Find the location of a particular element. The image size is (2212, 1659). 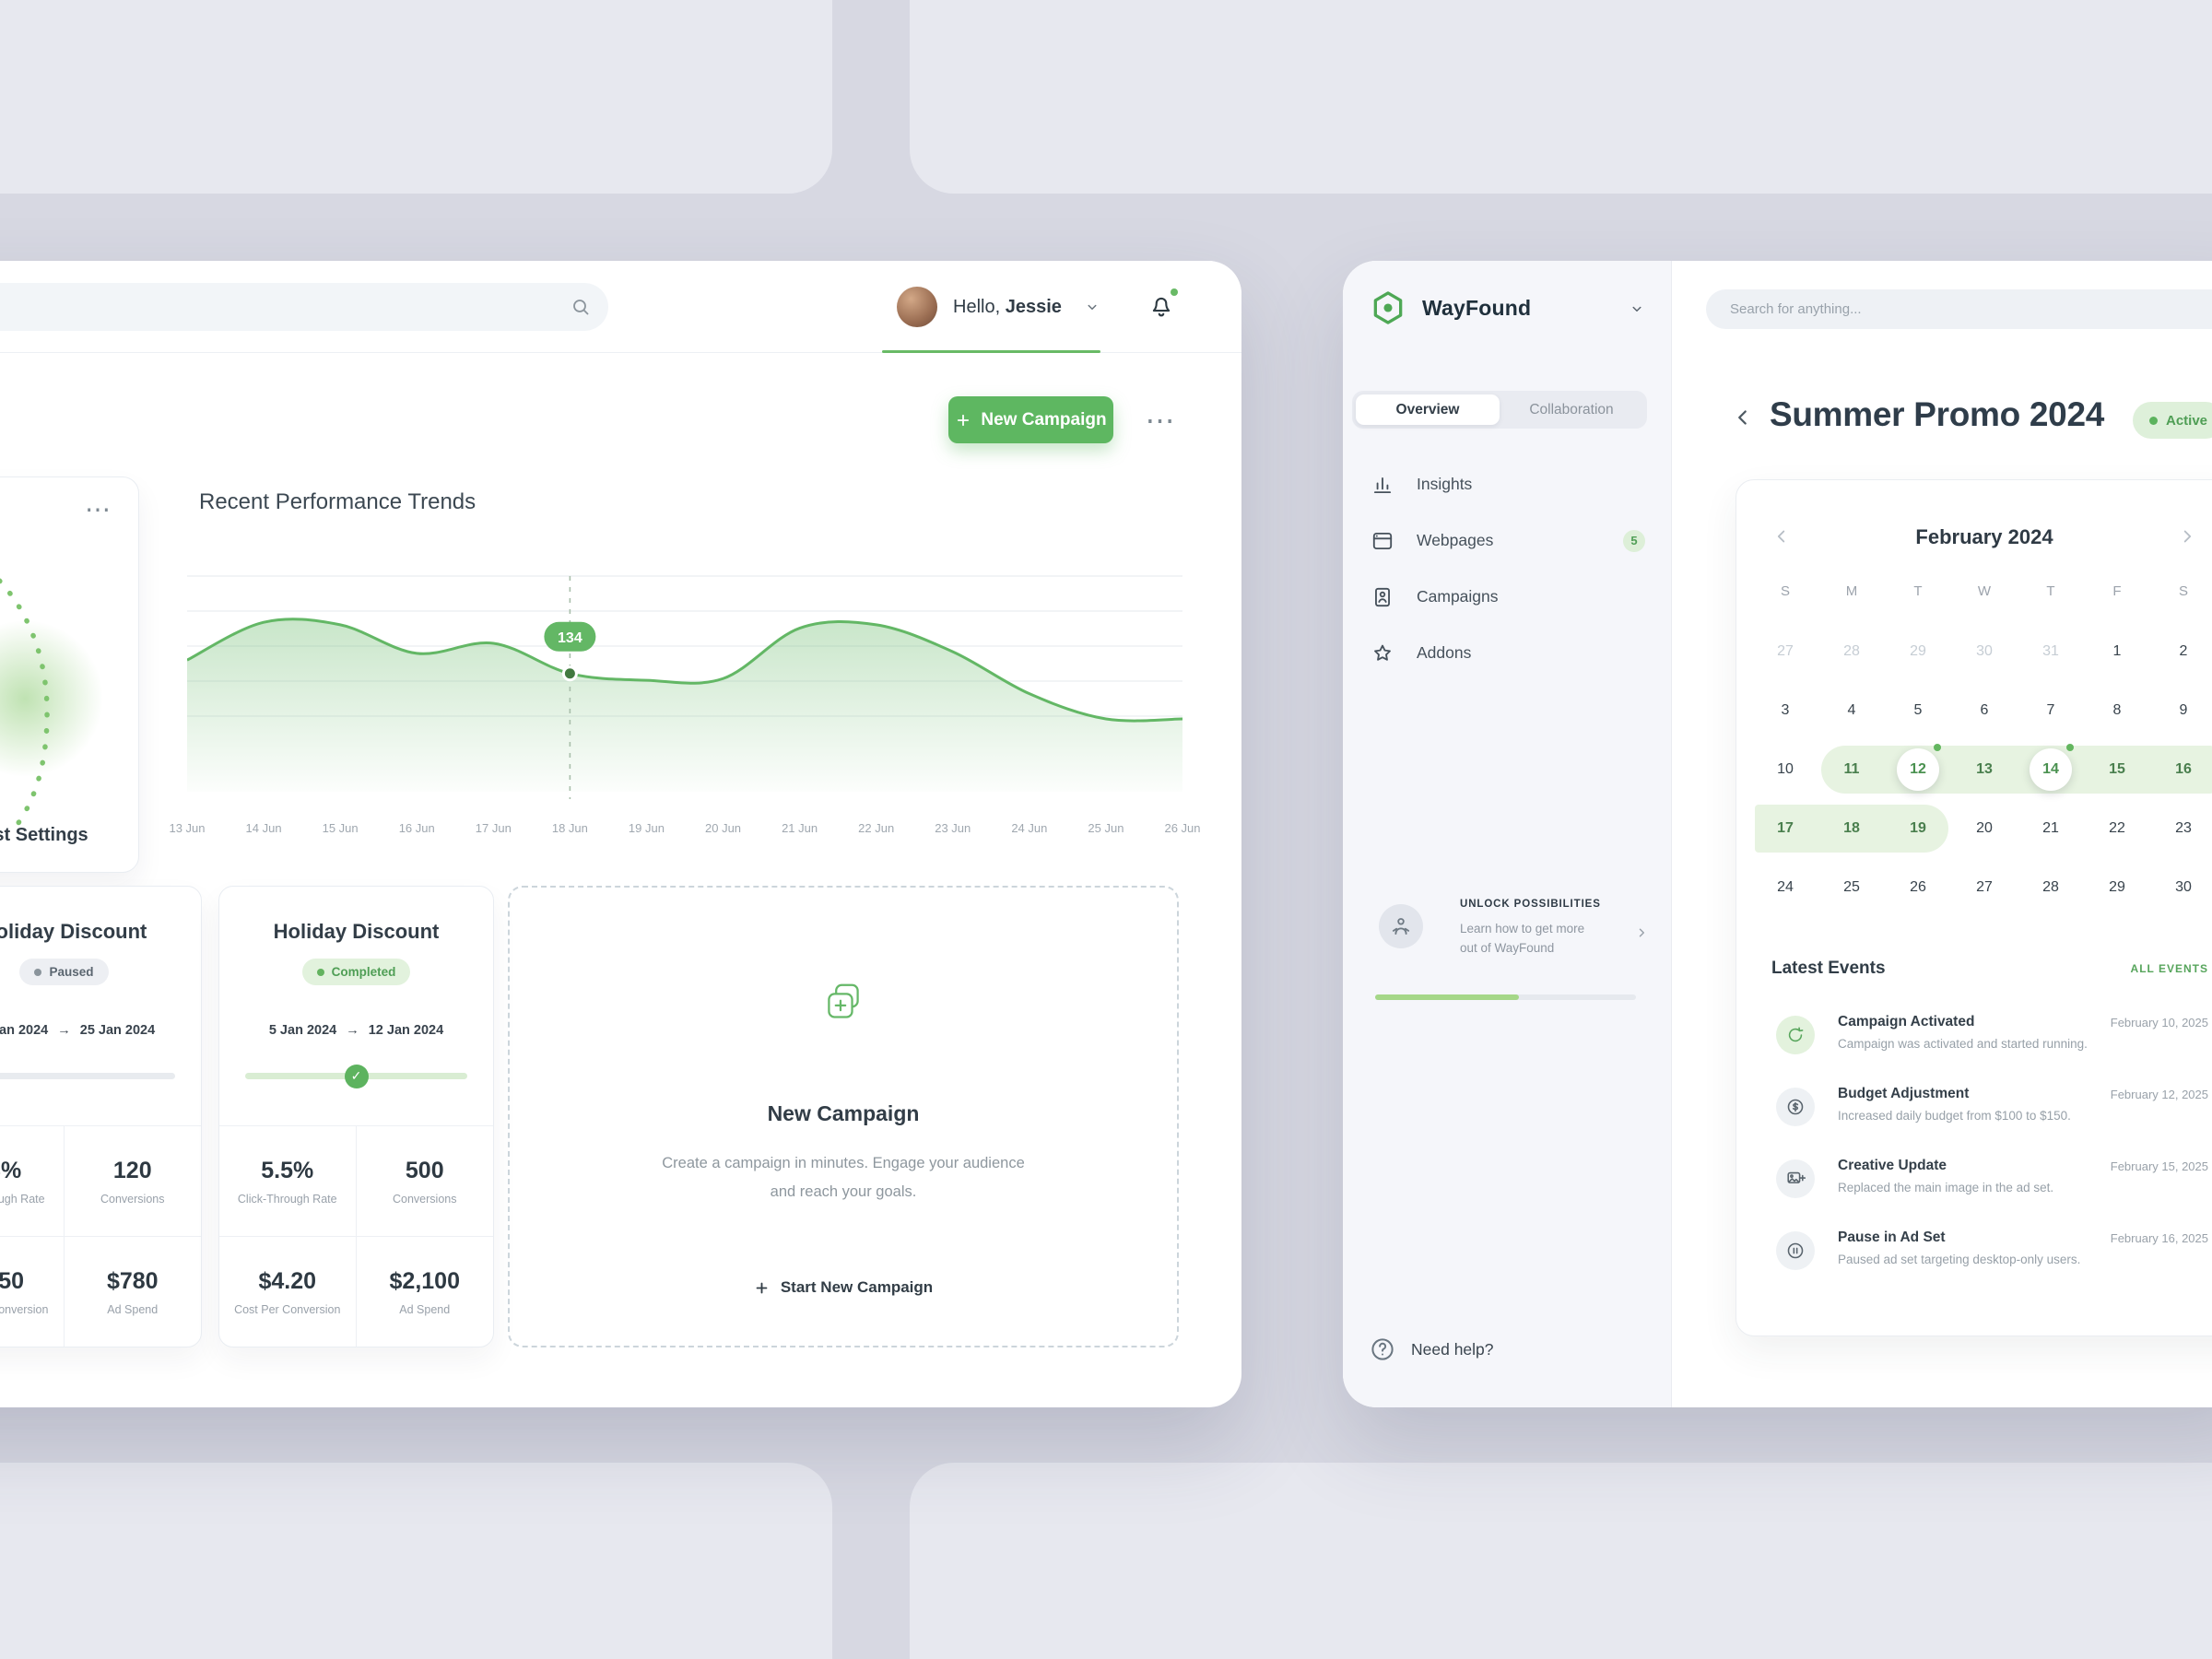

chevron-right-icon is located at coordinates (1641, 932).